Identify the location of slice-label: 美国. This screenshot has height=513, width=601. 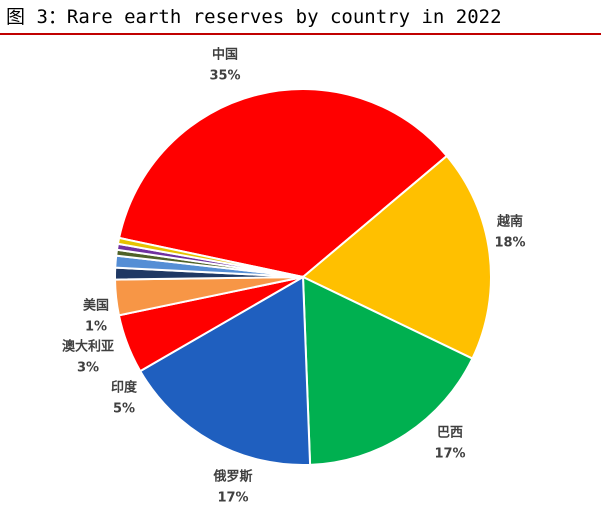
(96, 306).